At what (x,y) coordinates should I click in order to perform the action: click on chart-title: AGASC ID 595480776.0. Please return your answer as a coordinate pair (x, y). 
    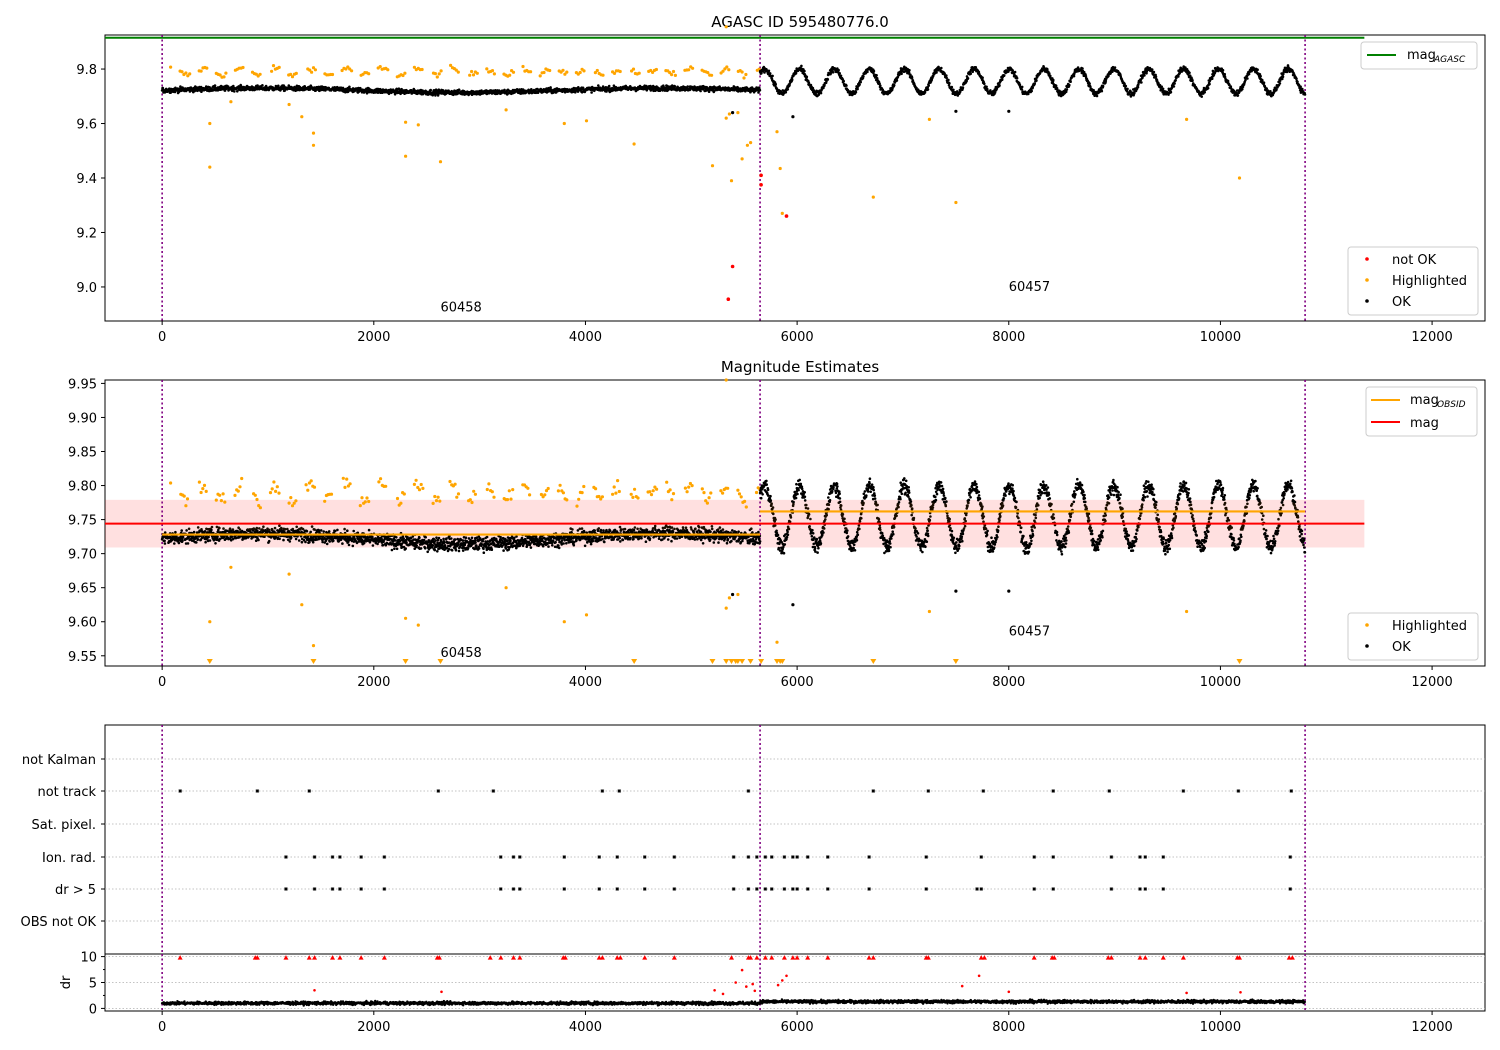
    Looking at the image, I should click on (800, 22).